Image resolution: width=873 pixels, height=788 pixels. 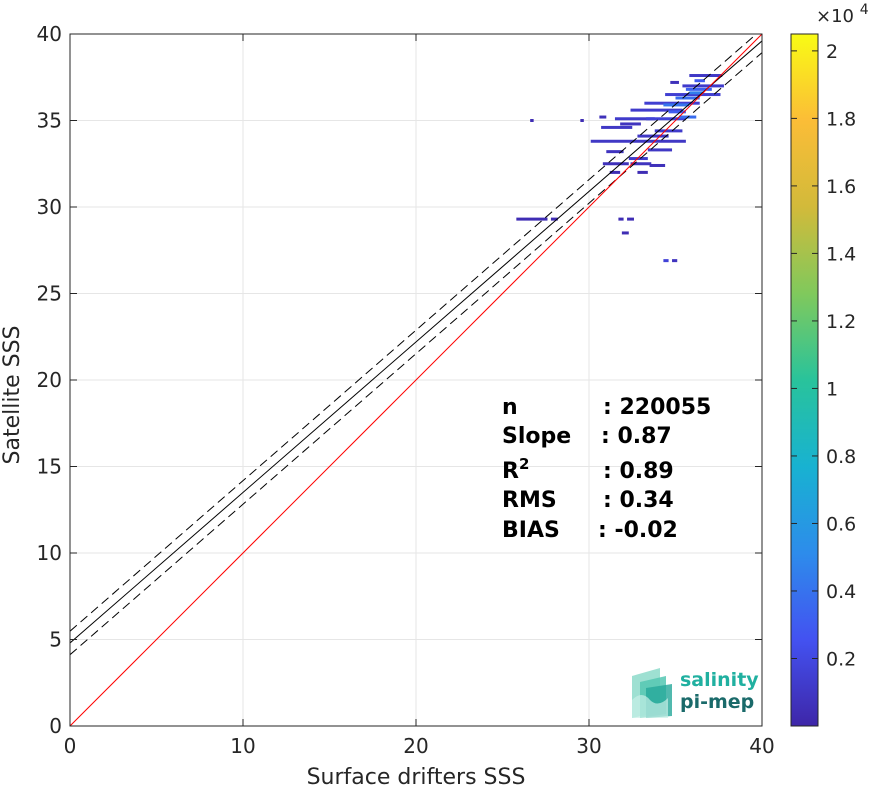 What do you see at coordinates (510, 407) in the screenshot?
I see `stat-label-0: n` at bounding box center [510, 407].